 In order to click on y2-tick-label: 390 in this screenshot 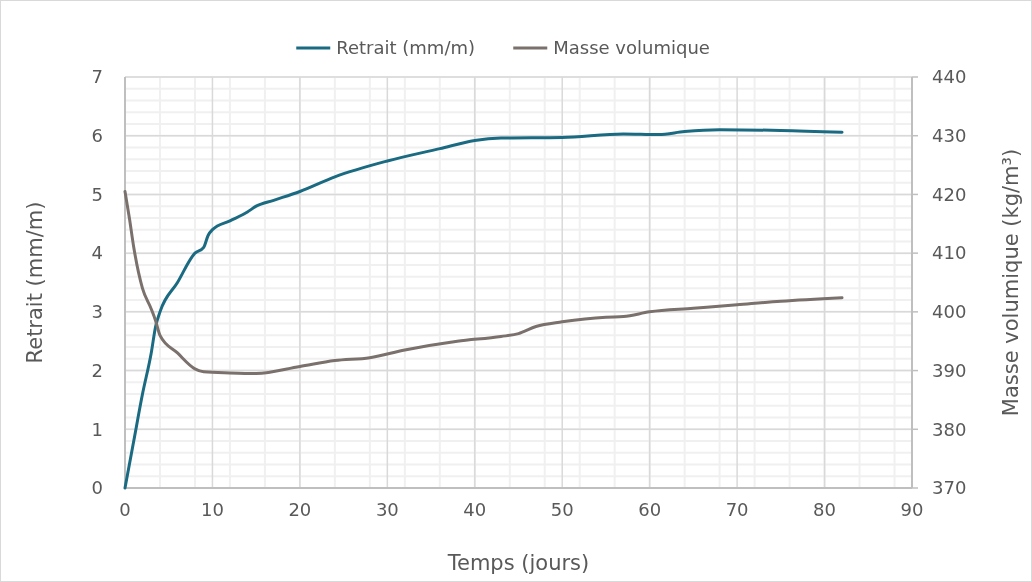, I will do `click(949, 370)`.